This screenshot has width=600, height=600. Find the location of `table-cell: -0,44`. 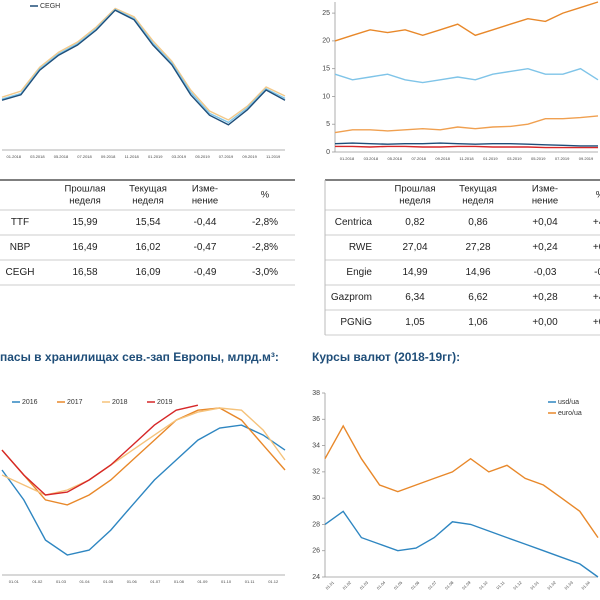

table-cell: -0,44 is located at coordinates (205, 222).